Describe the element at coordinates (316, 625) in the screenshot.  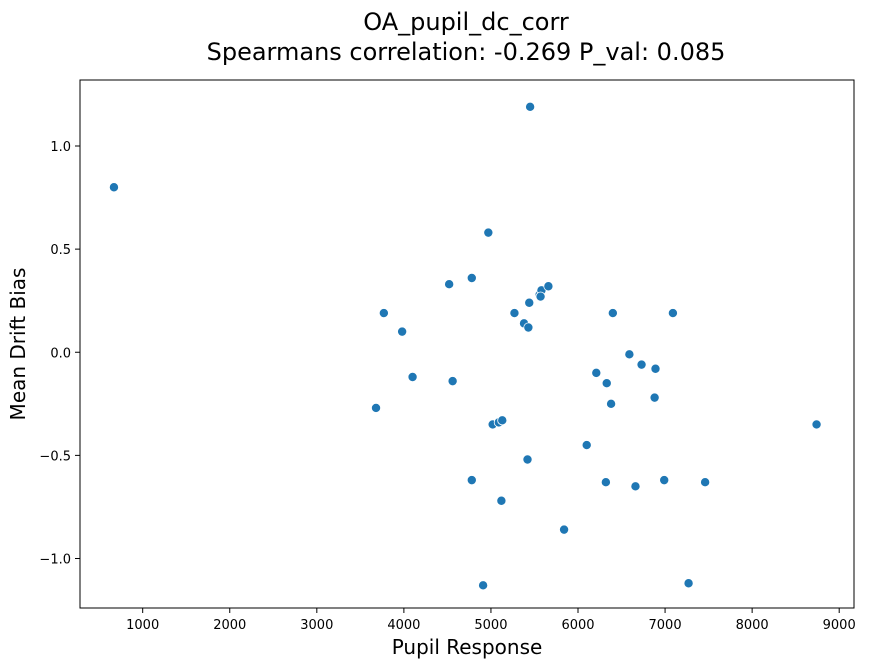
I see `x-tick-label: 3000` at that location.